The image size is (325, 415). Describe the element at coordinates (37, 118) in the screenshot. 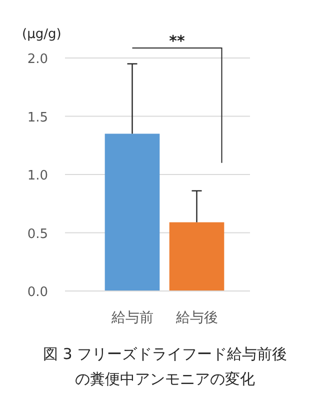

I see `y-tick-label: 1.5` at that location.